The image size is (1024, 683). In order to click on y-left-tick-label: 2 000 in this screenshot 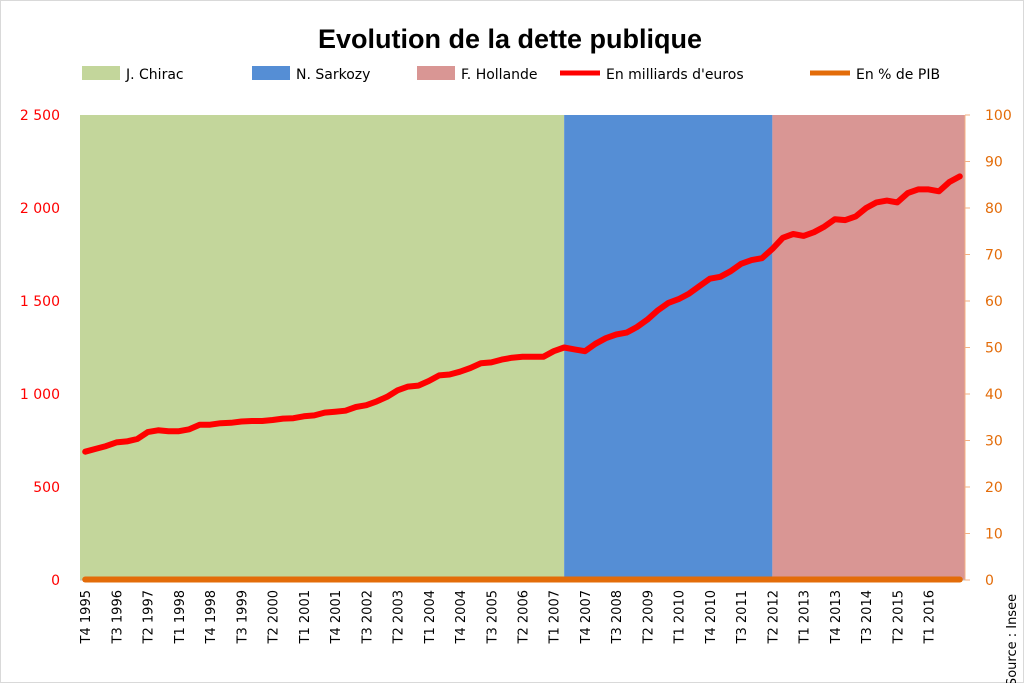, I will do `click(40, 209)`.